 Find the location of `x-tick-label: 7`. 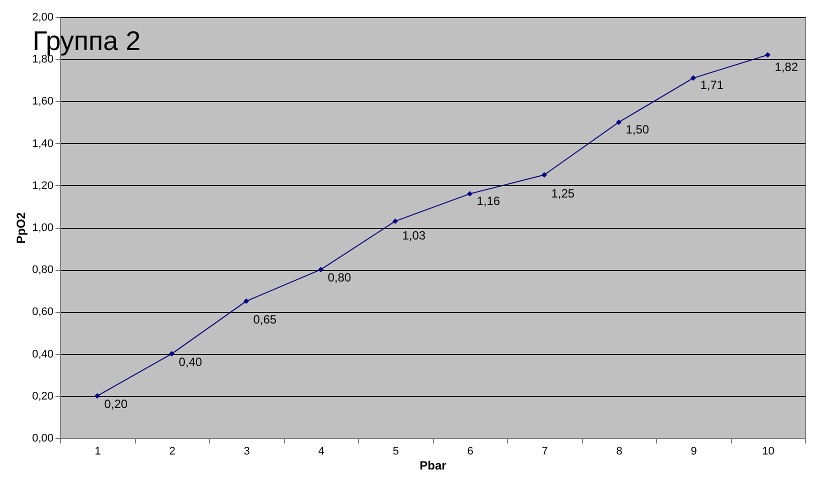

x-tick-label: 7 is located at coordinates (545, 452).